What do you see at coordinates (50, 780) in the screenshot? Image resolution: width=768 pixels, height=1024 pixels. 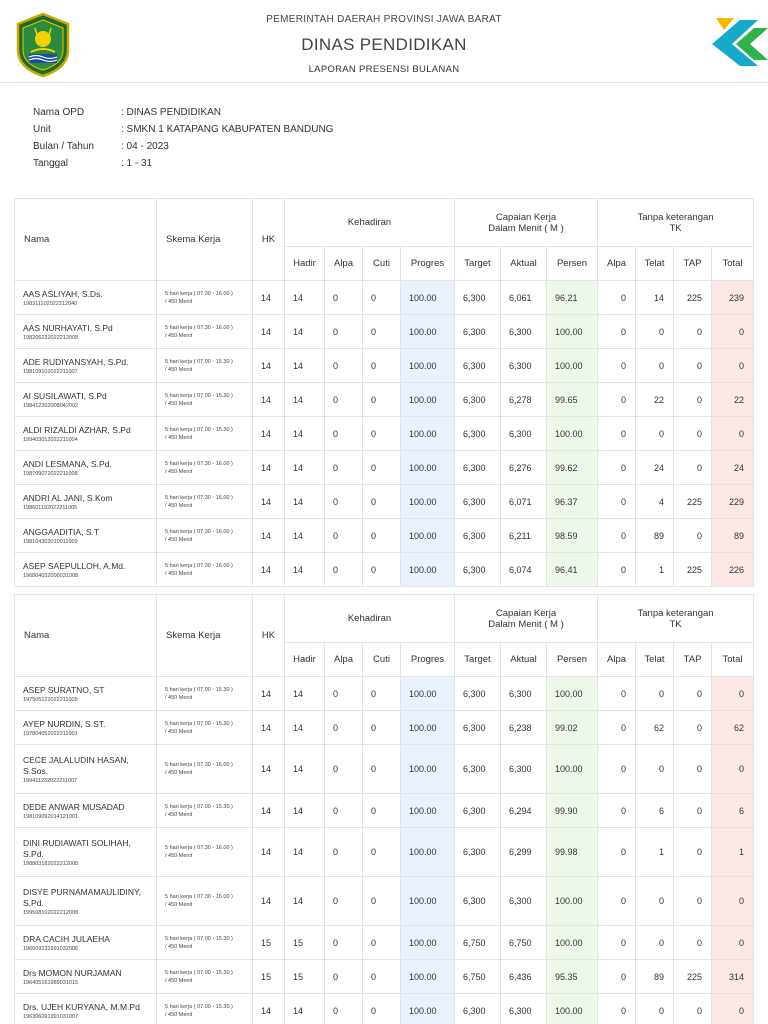 I see `employee-nip: 199411232022211007` at bounding box center [50, 780].